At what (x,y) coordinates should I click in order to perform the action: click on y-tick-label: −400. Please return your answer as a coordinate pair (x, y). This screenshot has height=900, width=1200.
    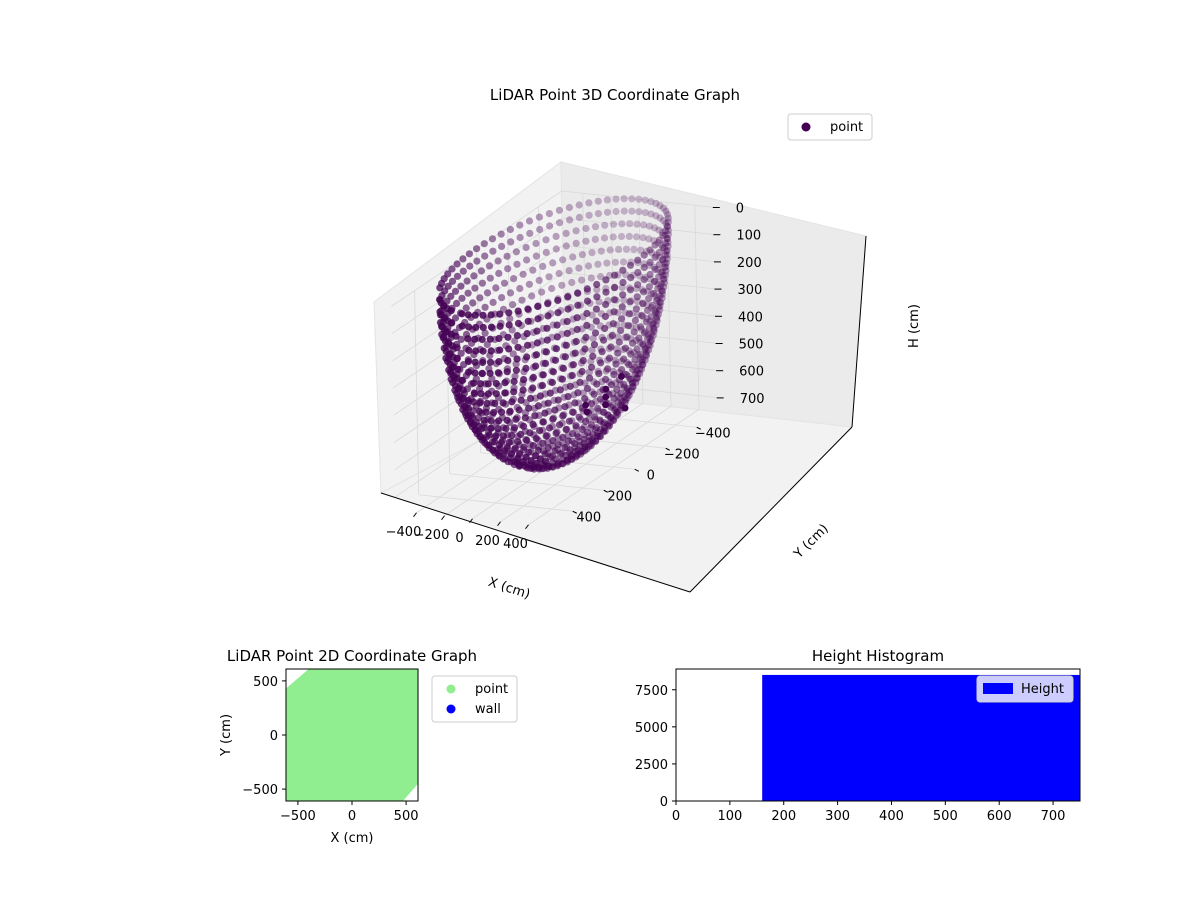
    Looking at the image, I should click on (713, 433).